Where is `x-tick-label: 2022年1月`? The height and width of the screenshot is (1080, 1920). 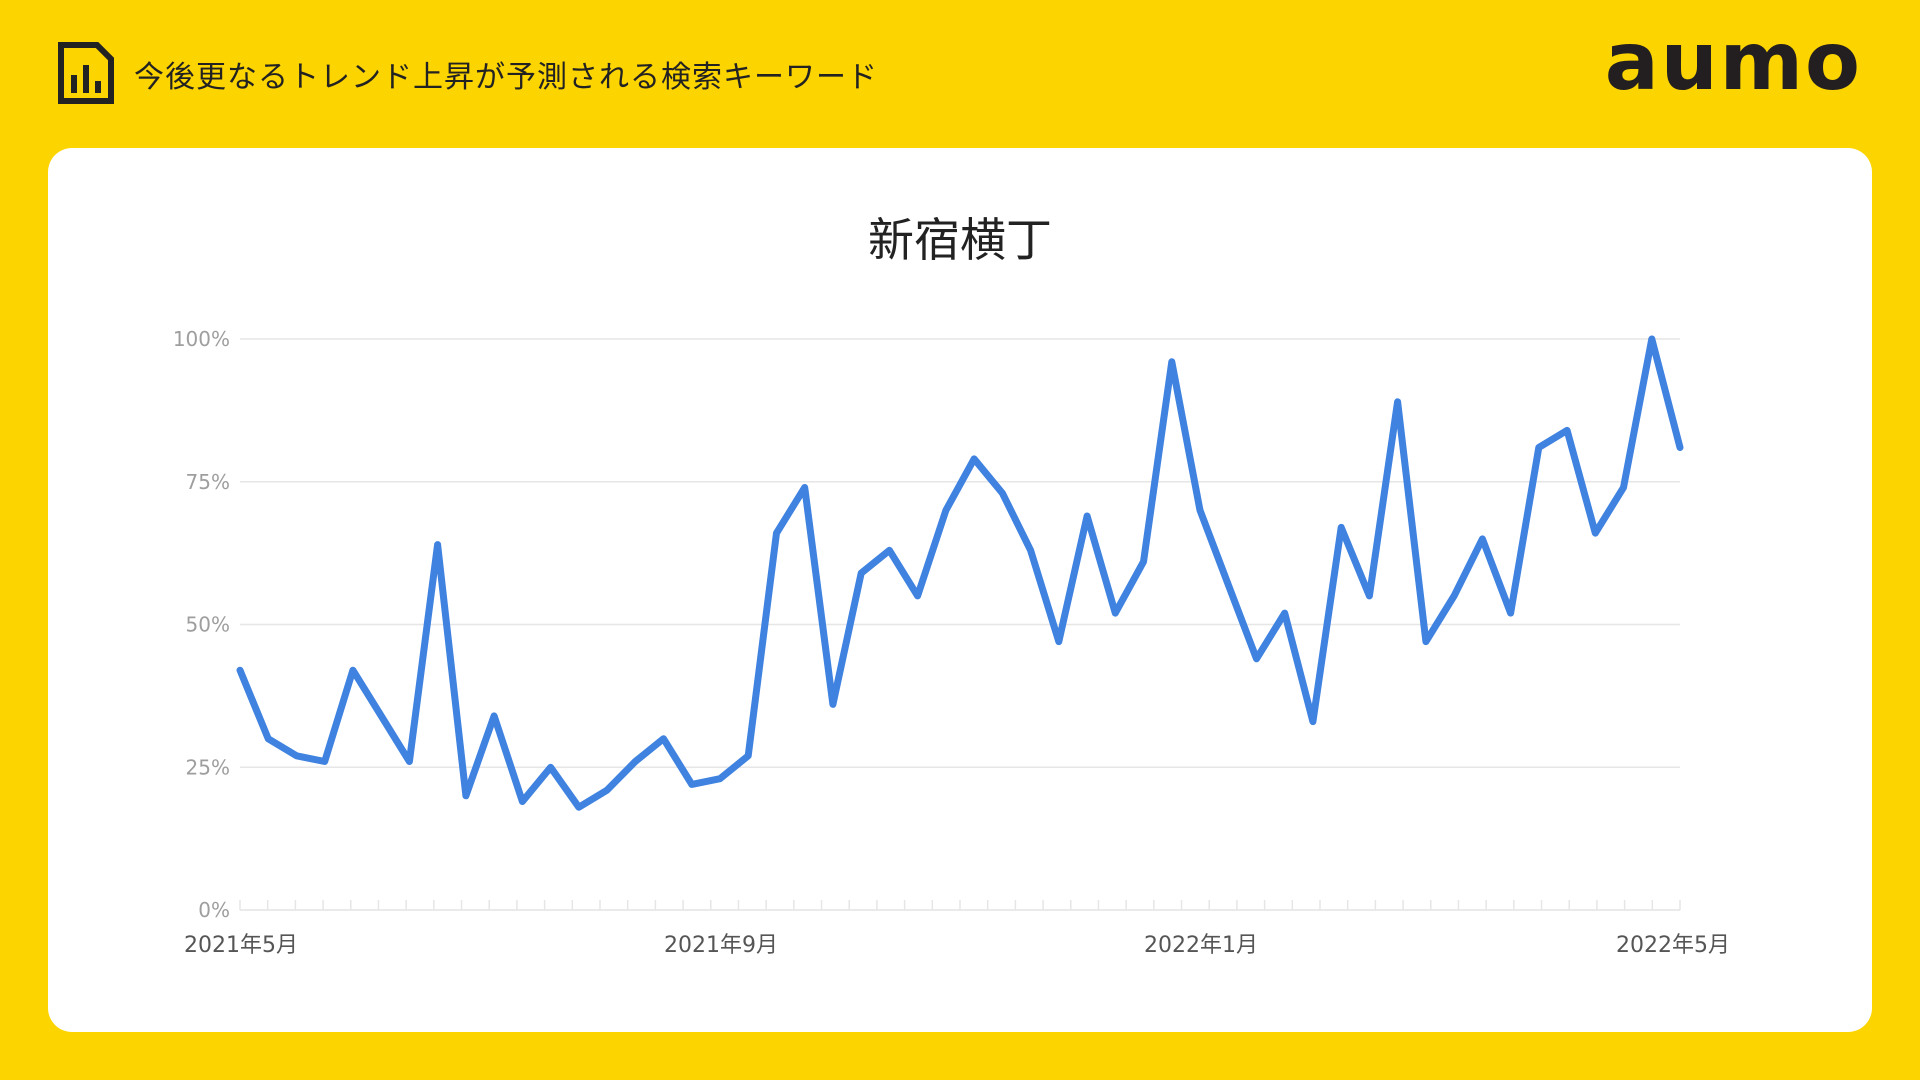 x-tick-label: 2022年1月 is located at coordinates (1201, 945).